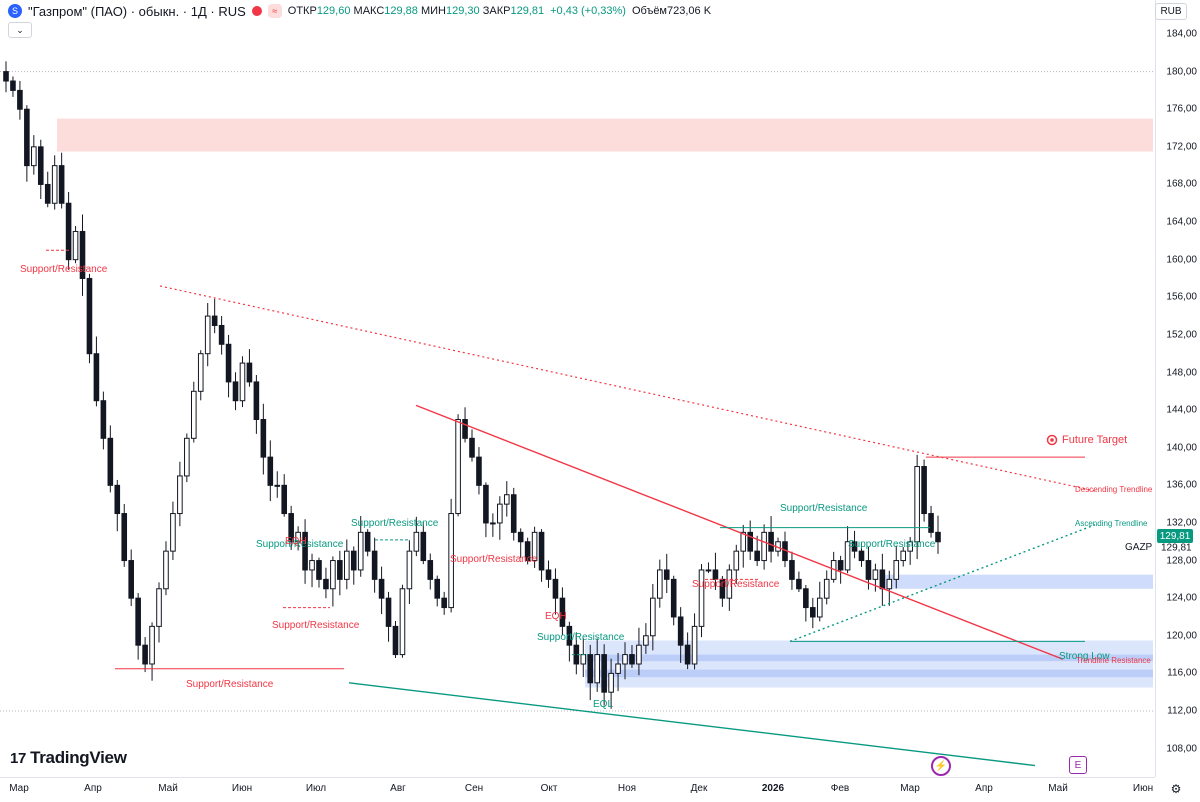  What do you see at coordinates (1052, 440) in the screenshot?
I see `target-icon` at bounding box center [1052, 440].